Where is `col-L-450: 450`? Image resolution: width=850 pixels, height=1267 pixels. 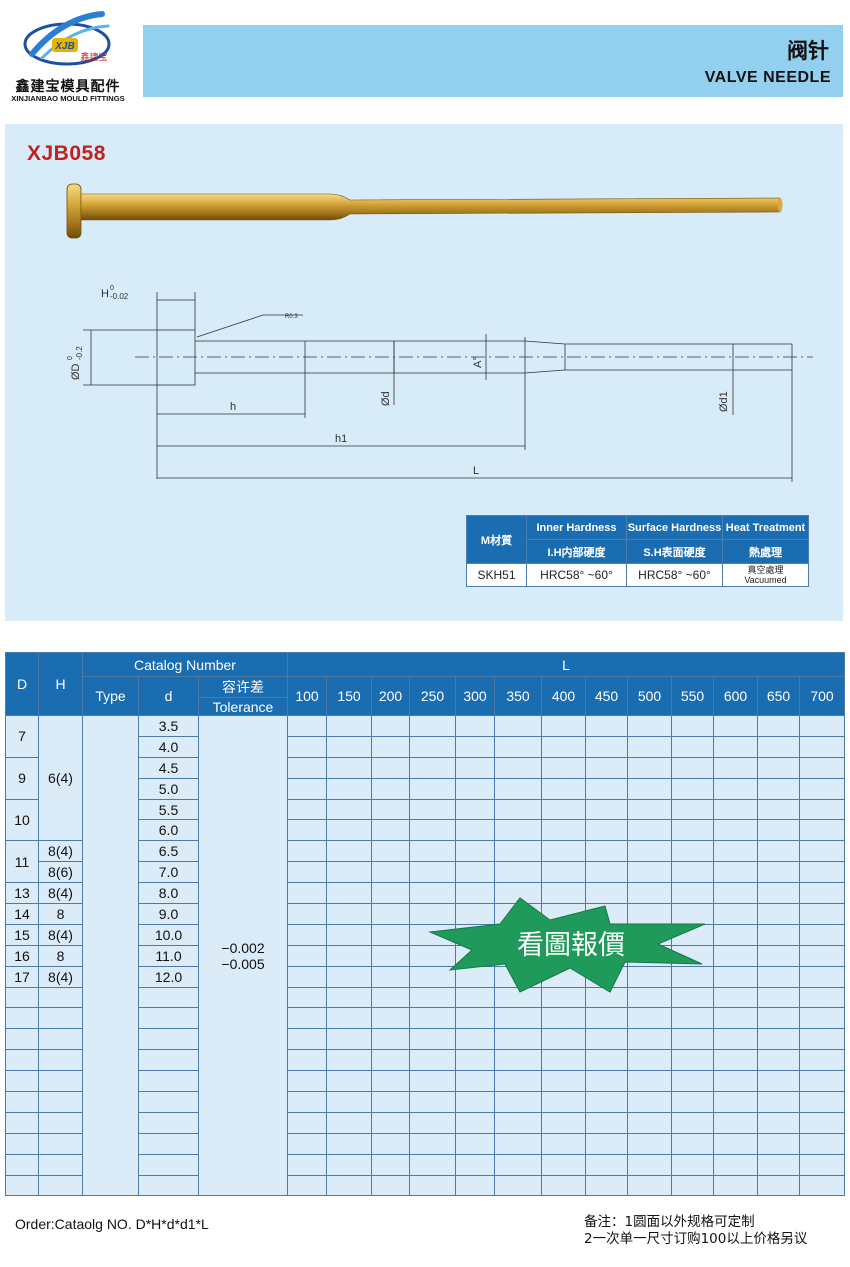
col-L-450: 450 is located at coordinates (606, 696).